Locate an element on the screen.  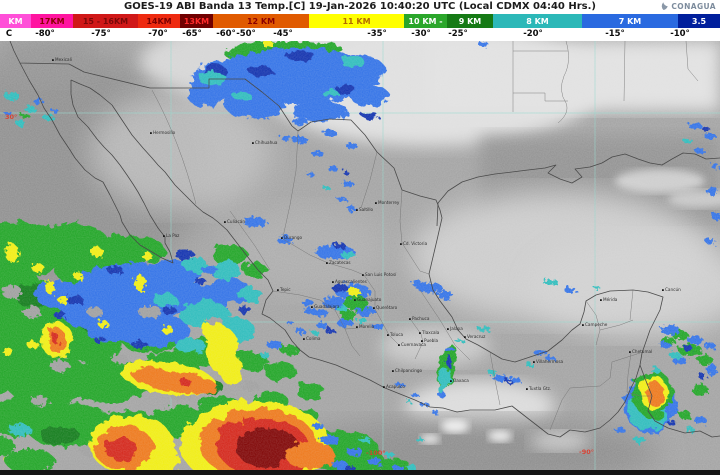
temperature-tick: -35° is located at coordinates (377, 34).